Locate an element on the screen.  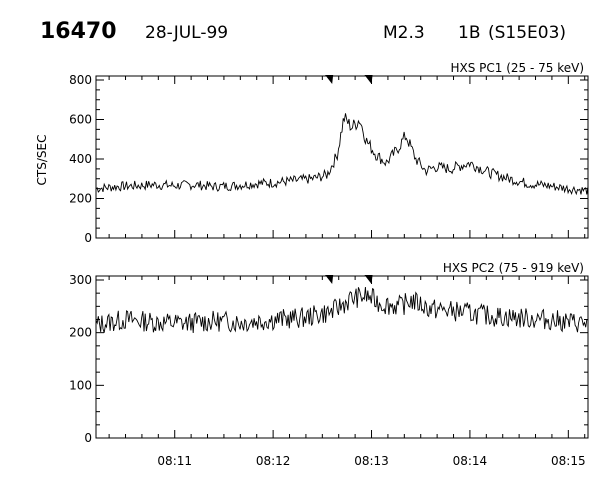
event-id: 16470 is located at coordinates (78, 31).